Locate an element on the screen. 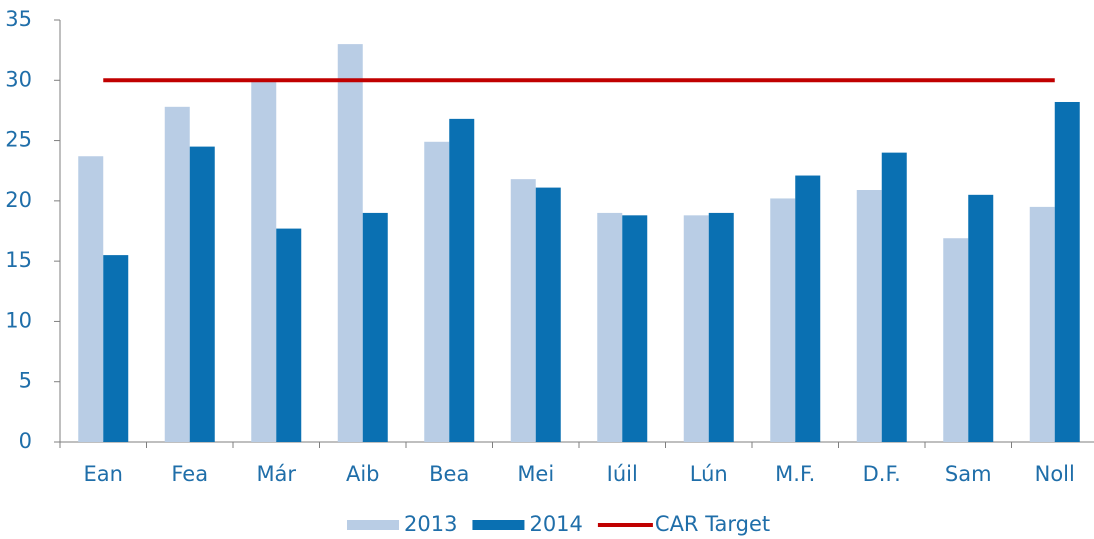  x-tick-label: Iúil is located at coordinates (622, 474).